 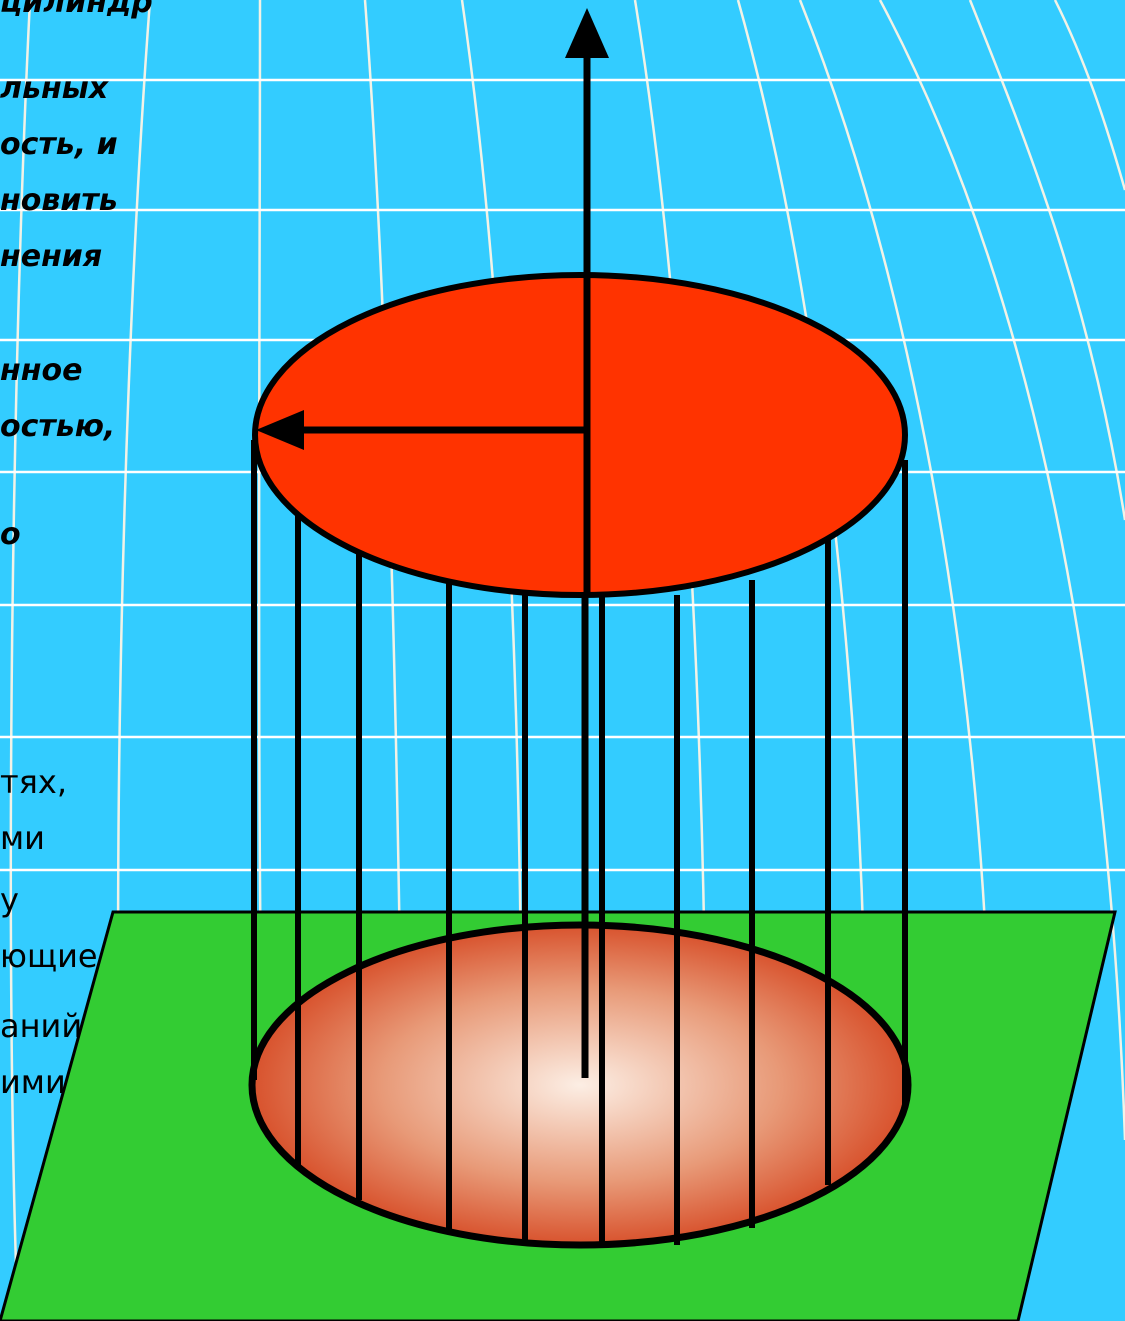 I want to click on bottom-base-disk, so click(x=580, y=1085).